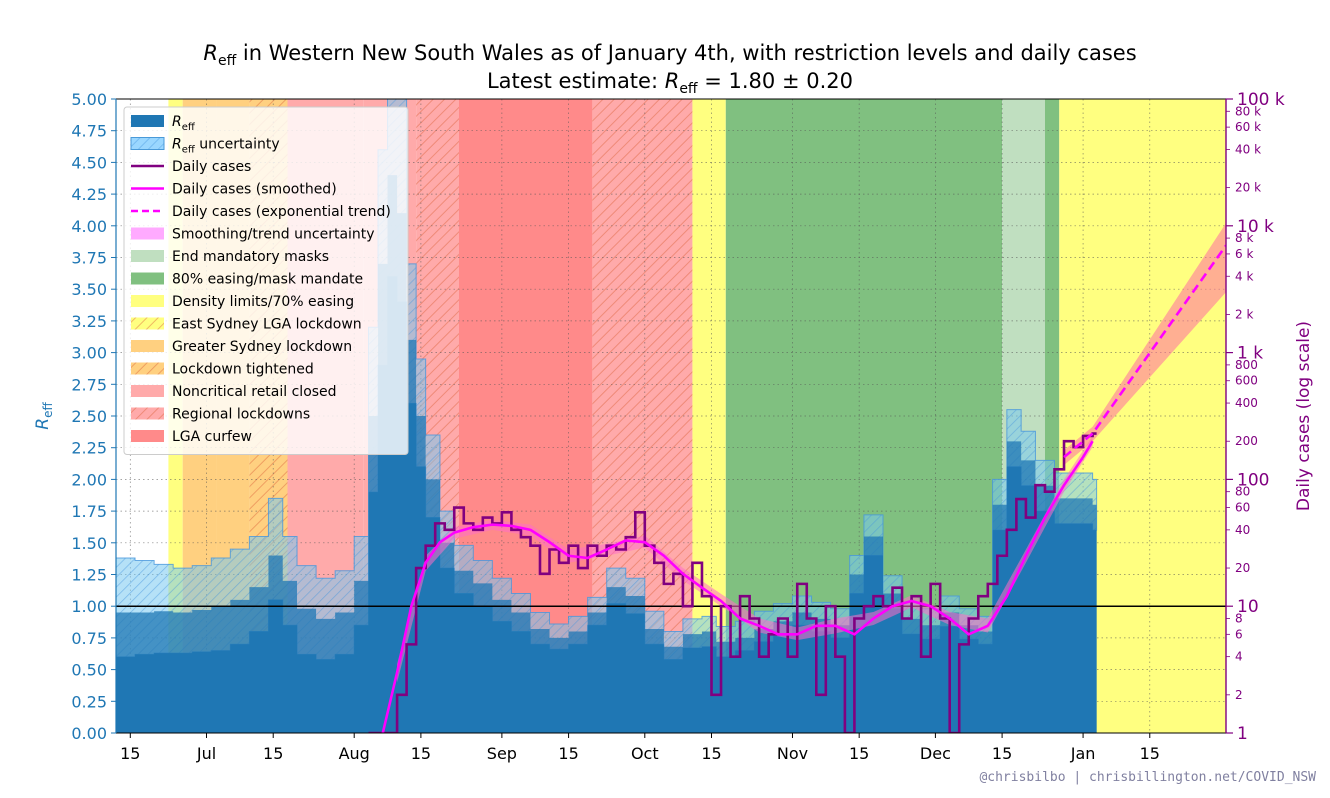 The width and height of the screenshot is (1330, 798). Describe the element at coordinates (1248, 127) in the screenshot. I see `y-right-minor-label-18: 60 k` at that location.